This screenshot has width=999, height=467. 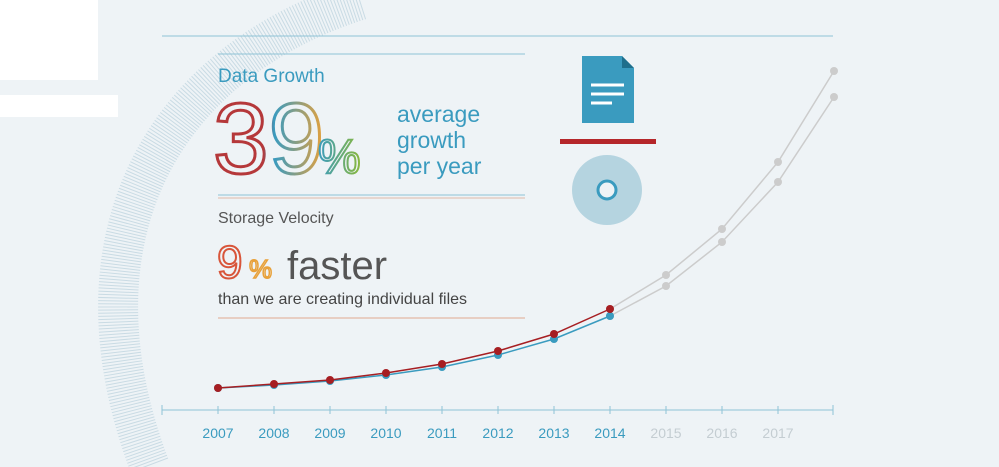 I want to click on x-tick-label: 2010, so click(x=385, y=433).